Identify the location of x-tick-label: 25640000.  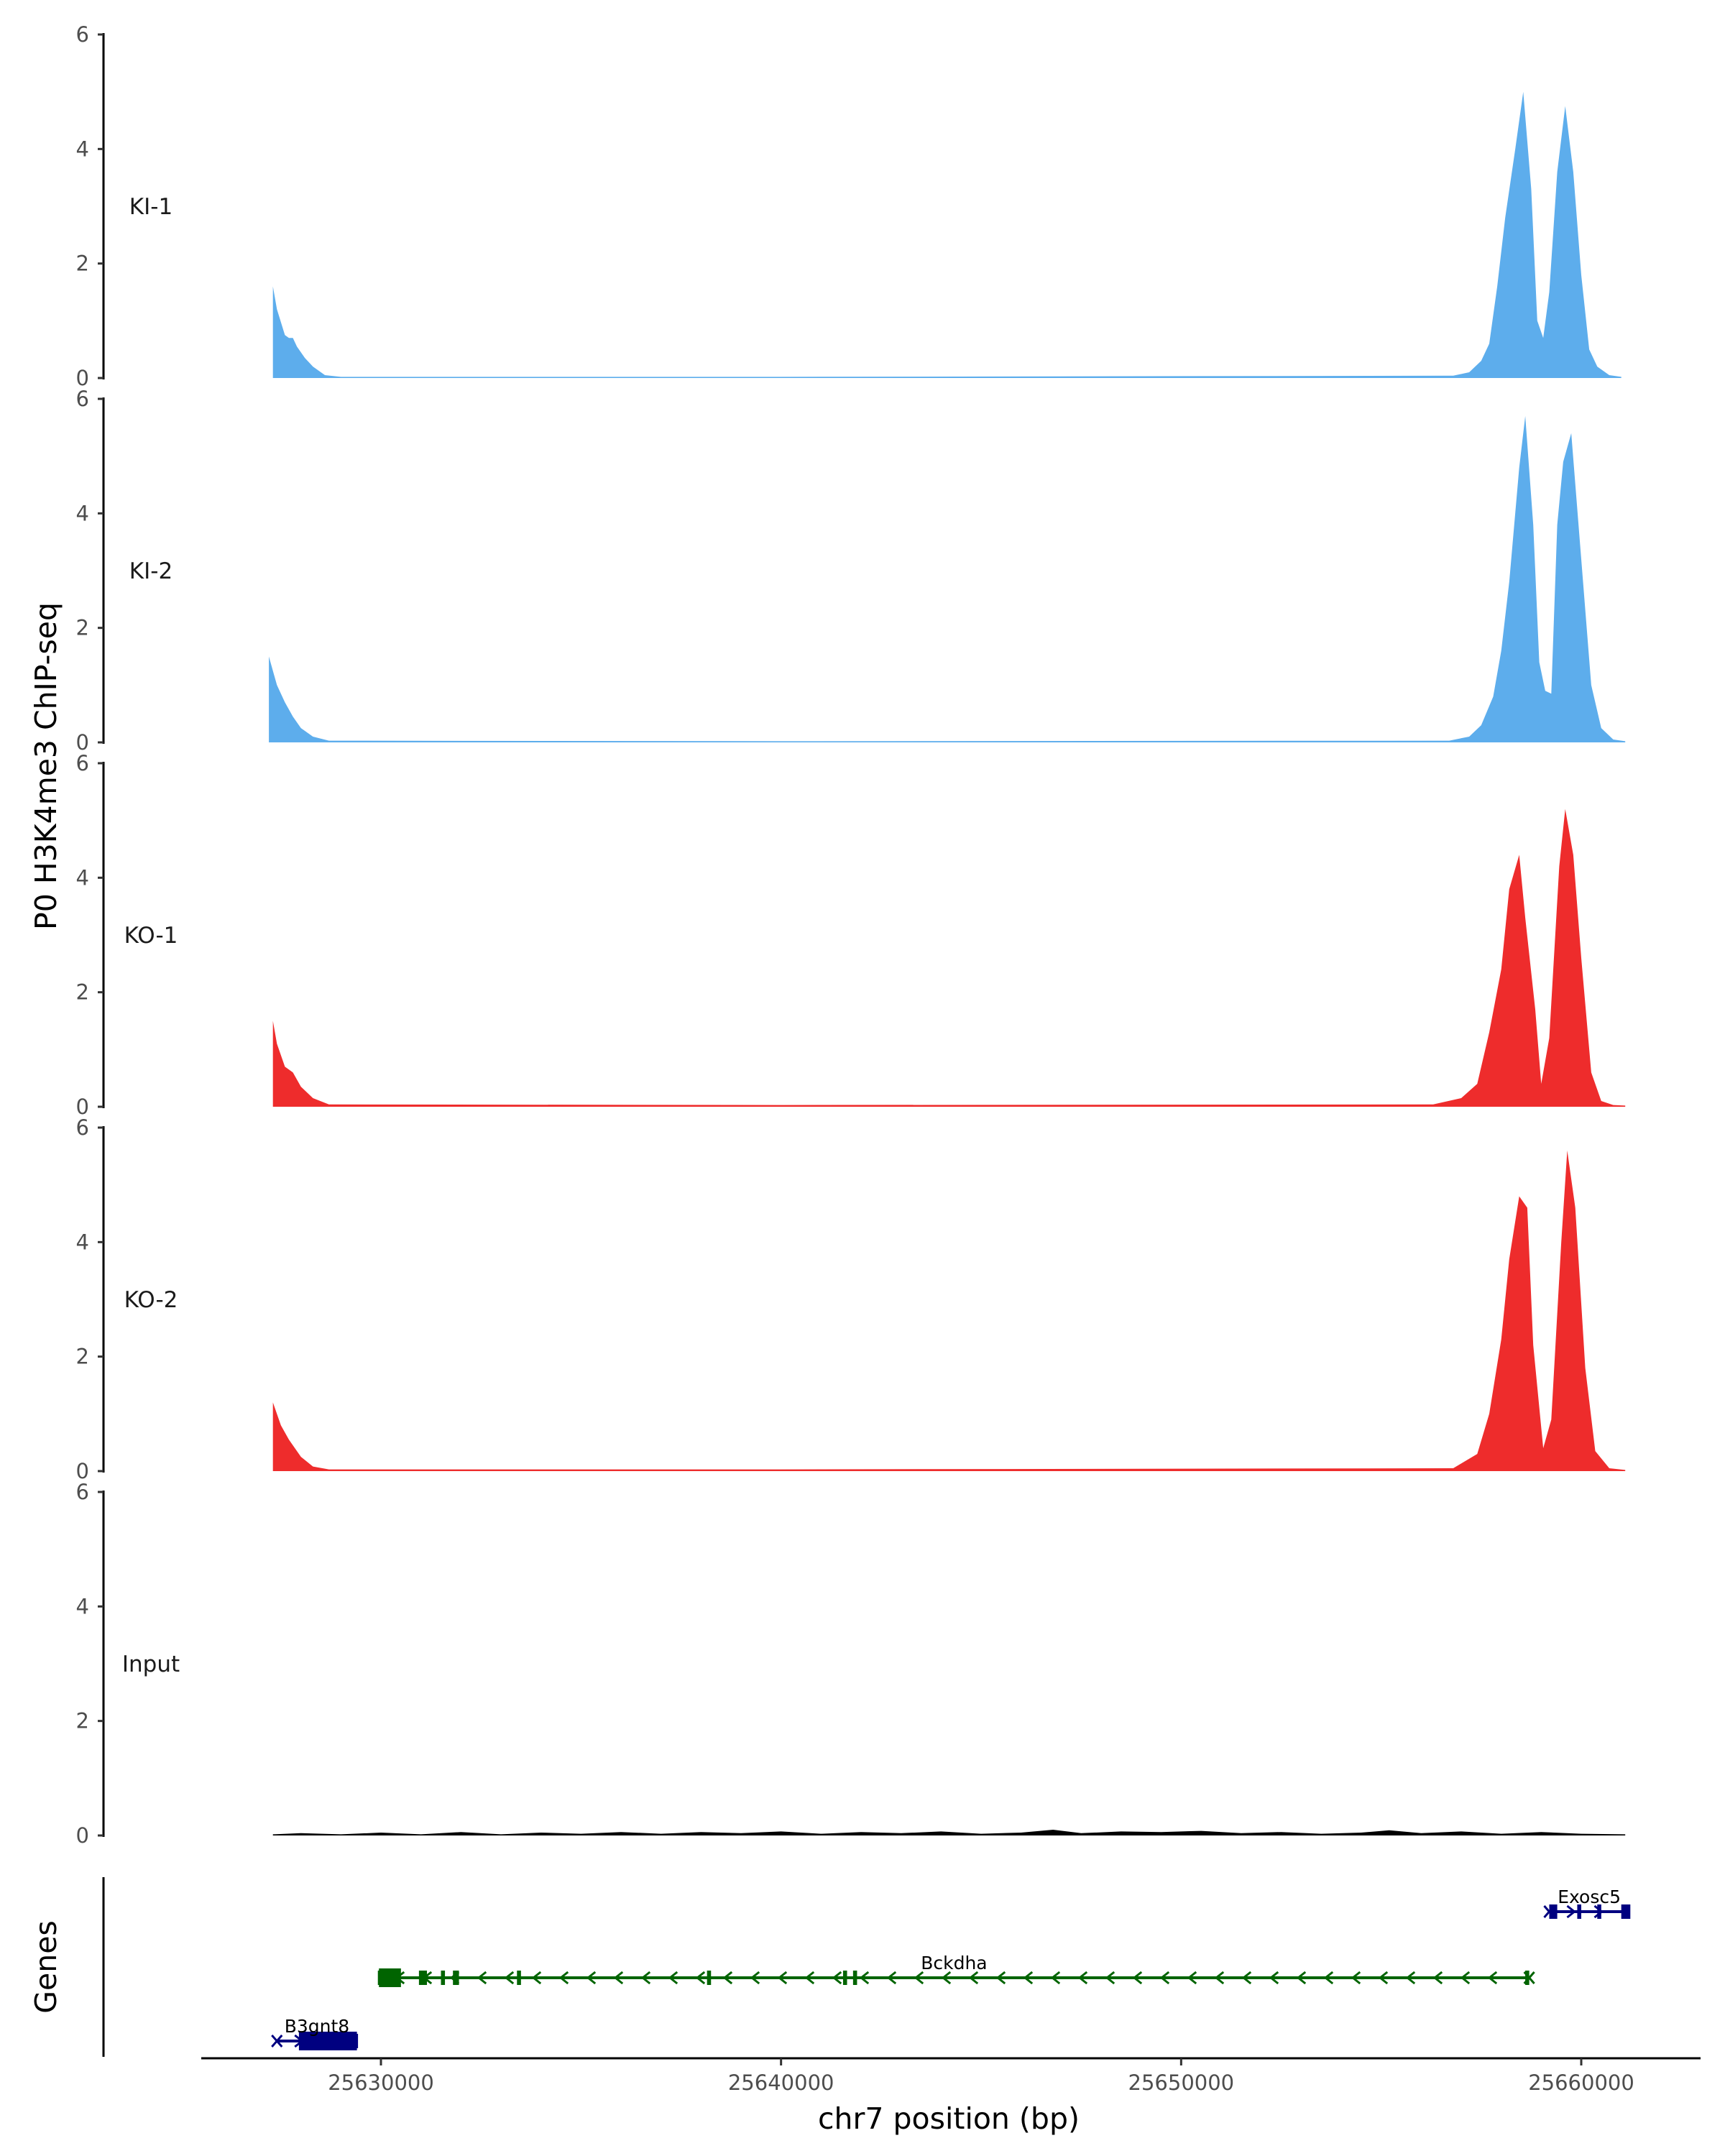
(781, 2082).